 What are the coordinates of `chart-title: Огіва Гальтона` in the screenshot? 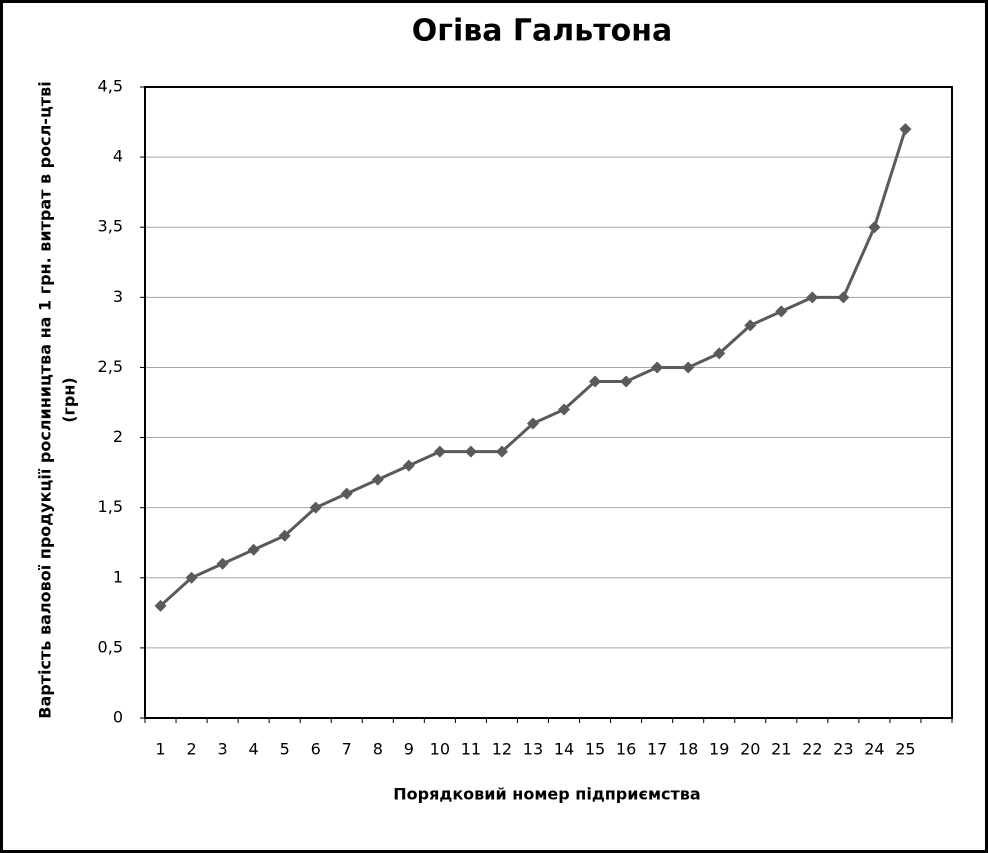 It's located at (542, 31).